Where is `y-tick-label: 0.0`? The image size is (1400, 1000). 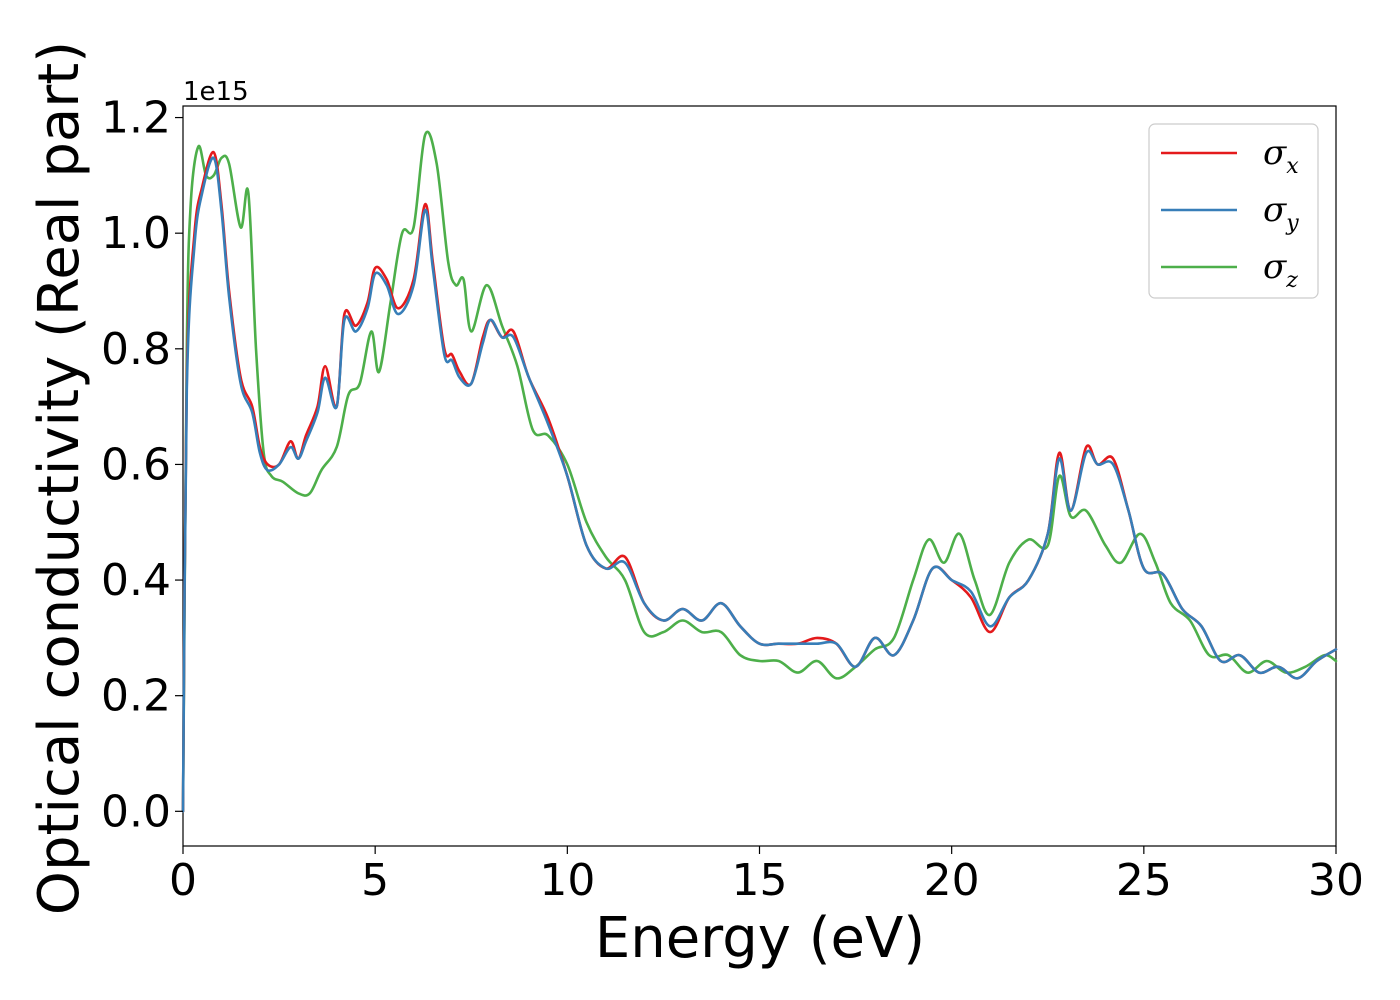 y-tick-label: 0.0 is located at coordinates (136, 811).